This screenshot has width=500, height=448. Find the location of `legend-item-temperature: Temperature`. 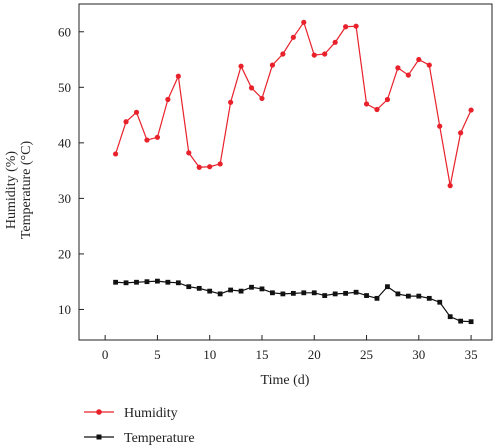

legend-item-temperature: Temperature is located at coordinates (139, 438).